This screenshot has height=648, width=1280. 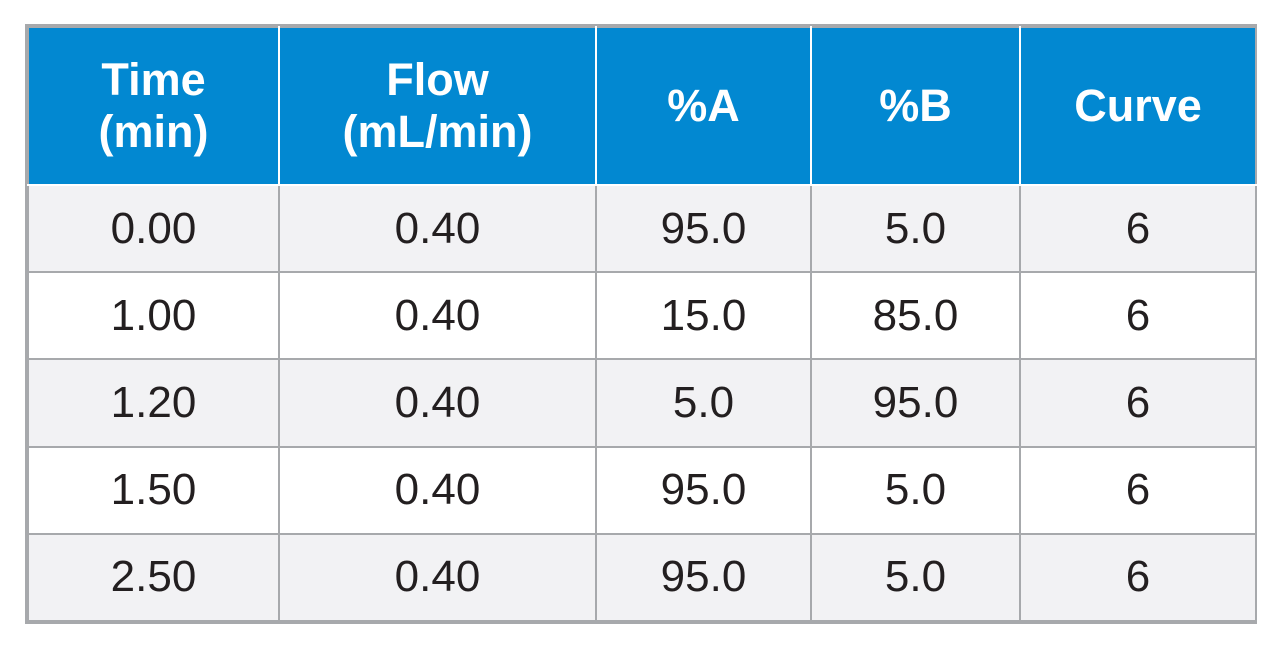 I want to click on cell-time: 1.00, so click(x=153, y=316).